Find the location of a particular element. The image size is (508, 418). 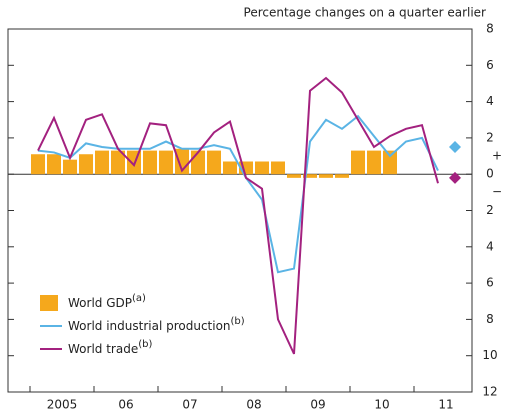

legend-label: World industrial production(b) is located at coordinates (156, 324).